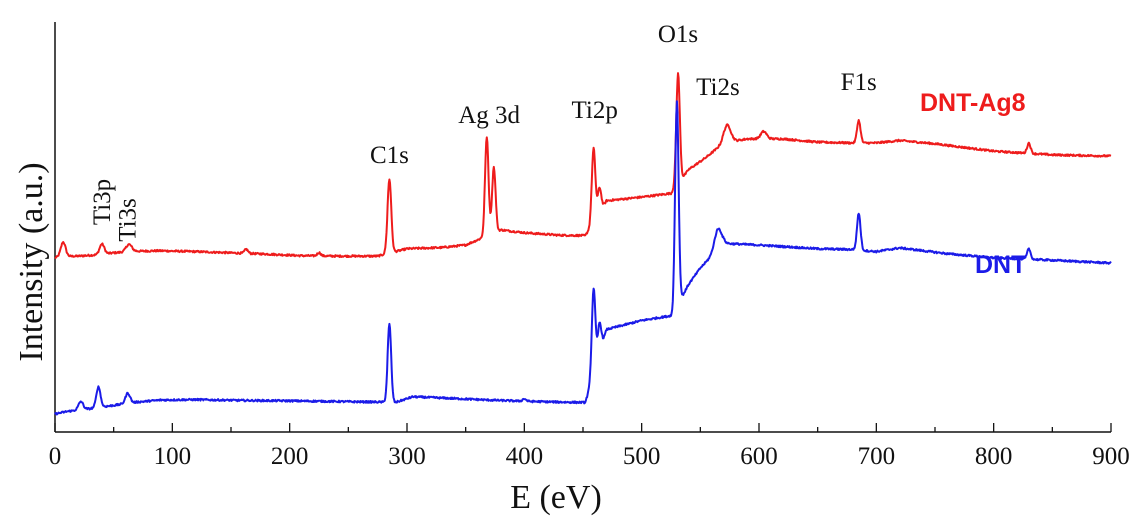 This screenshot has height=526, width=1136. Describe the element at coordinates (642, 456) in the screenshot. I see `x-tick-label: 500` at that location.